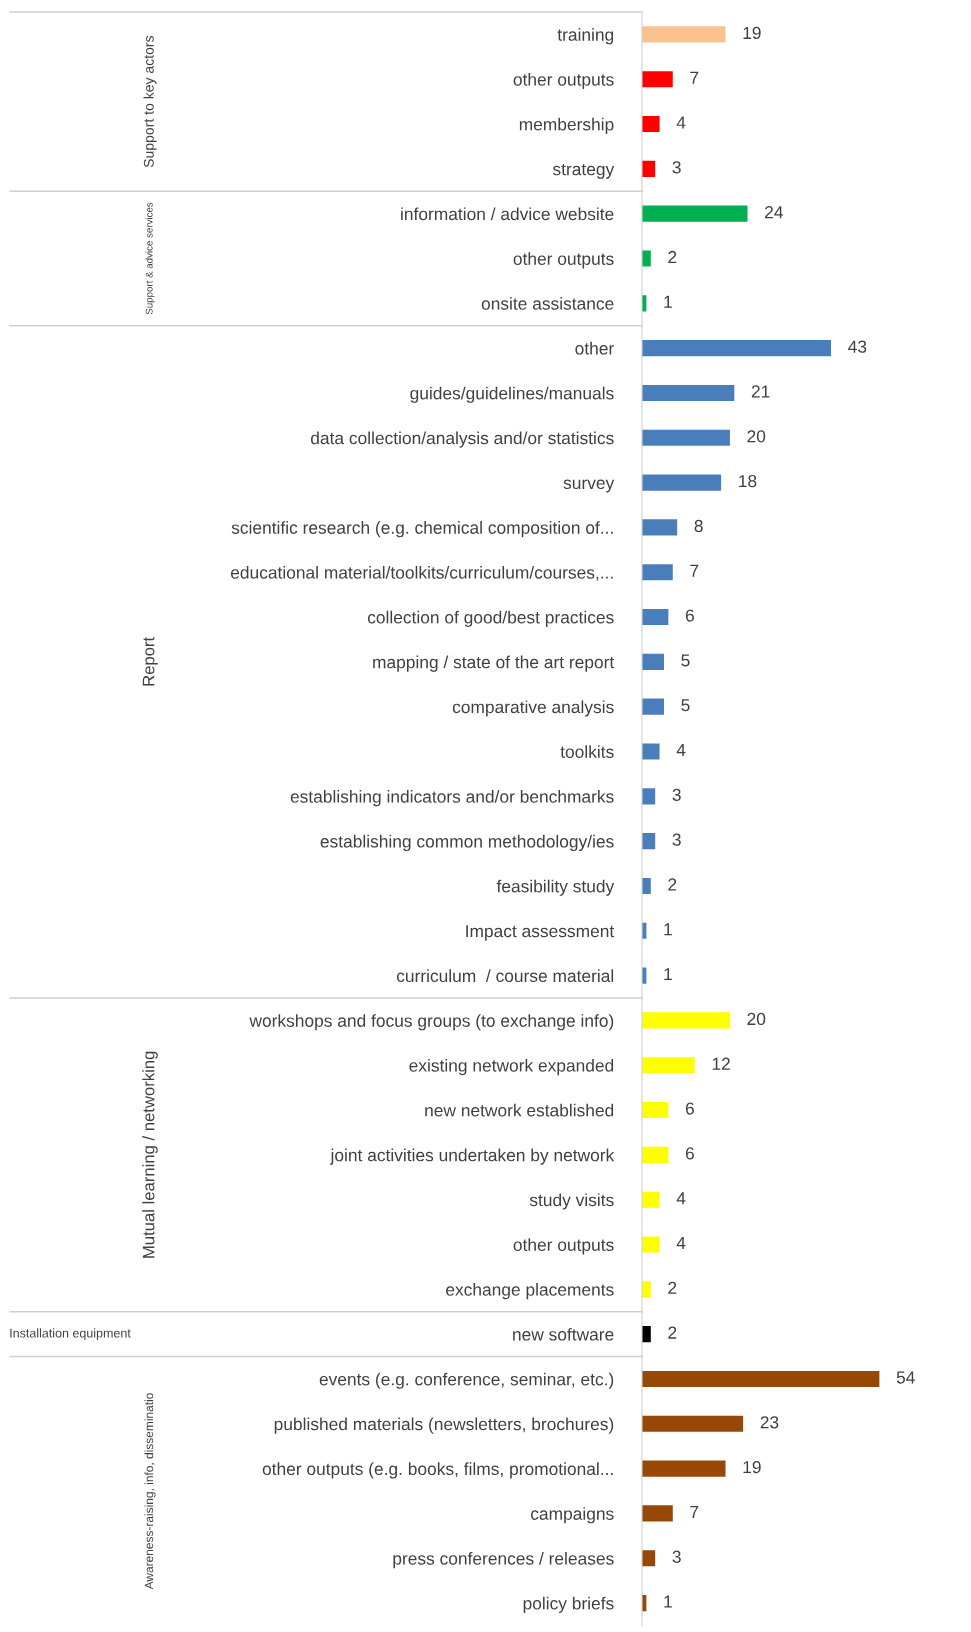 The image size is (971, 1632). I want to click on data-label: 8, so click(698, 526).